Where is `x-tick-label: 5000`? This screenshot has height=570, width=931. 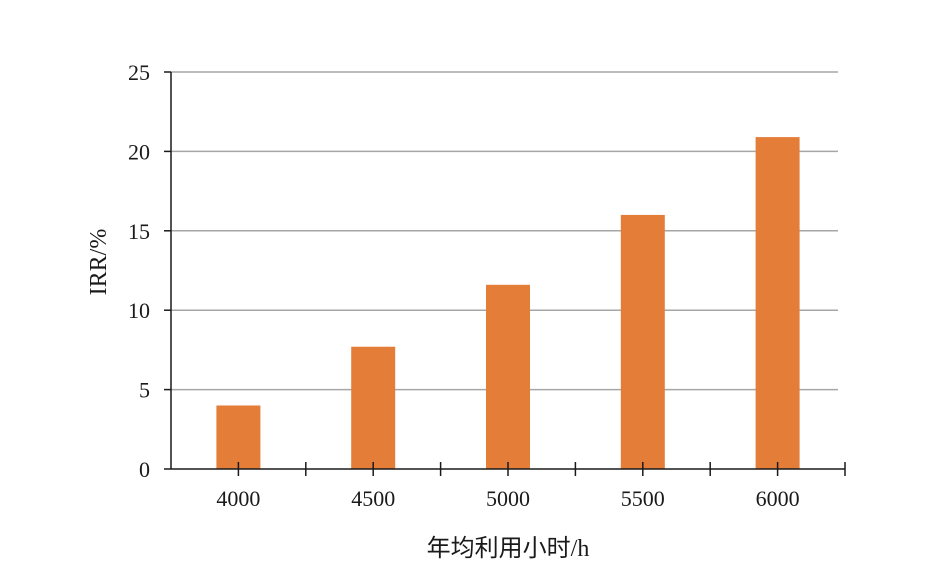 x-tick-label: 5000 is located at coordinates (508, 498).